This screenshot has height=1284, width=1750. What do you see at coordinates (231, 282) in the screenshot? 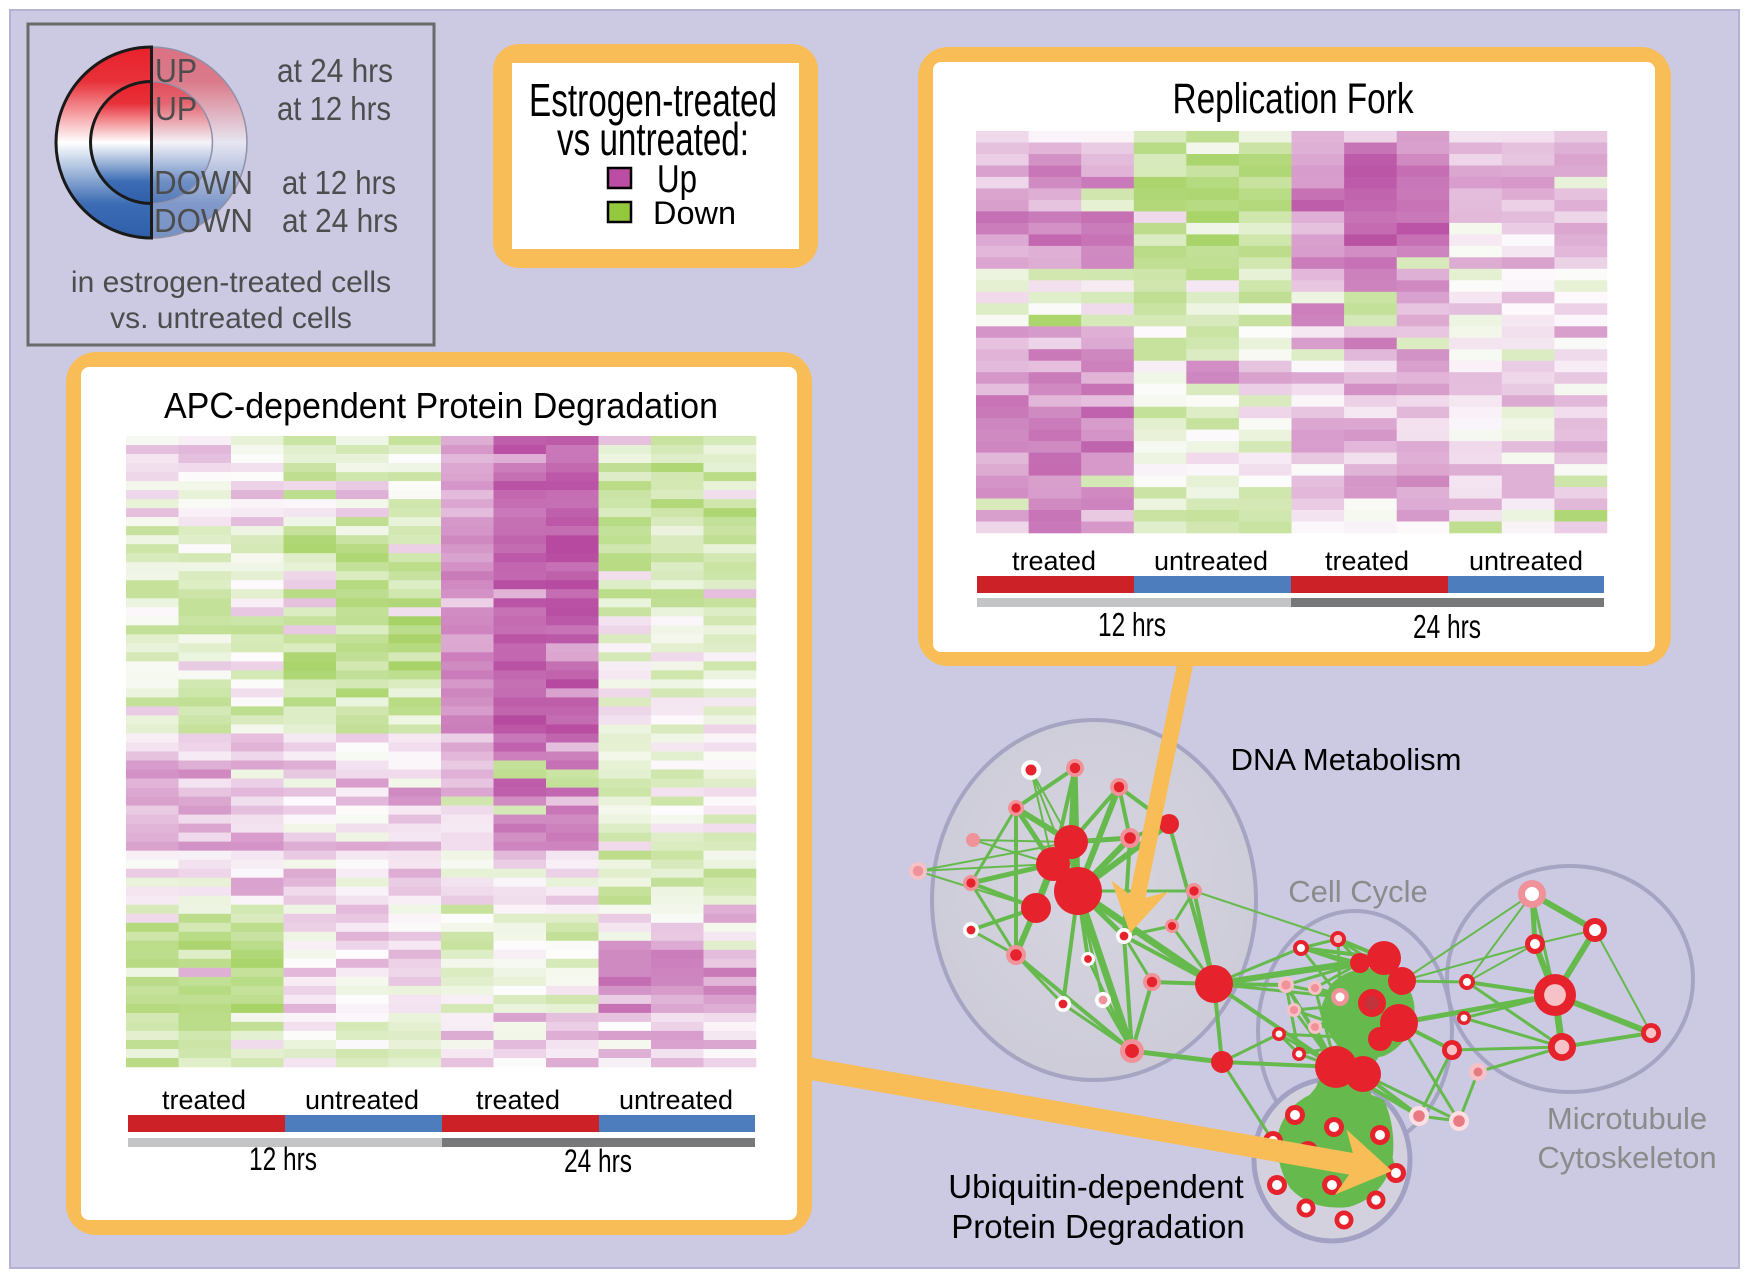
I see `svg-text: in estrogen-treated cells` at bounding box center [231, 282].